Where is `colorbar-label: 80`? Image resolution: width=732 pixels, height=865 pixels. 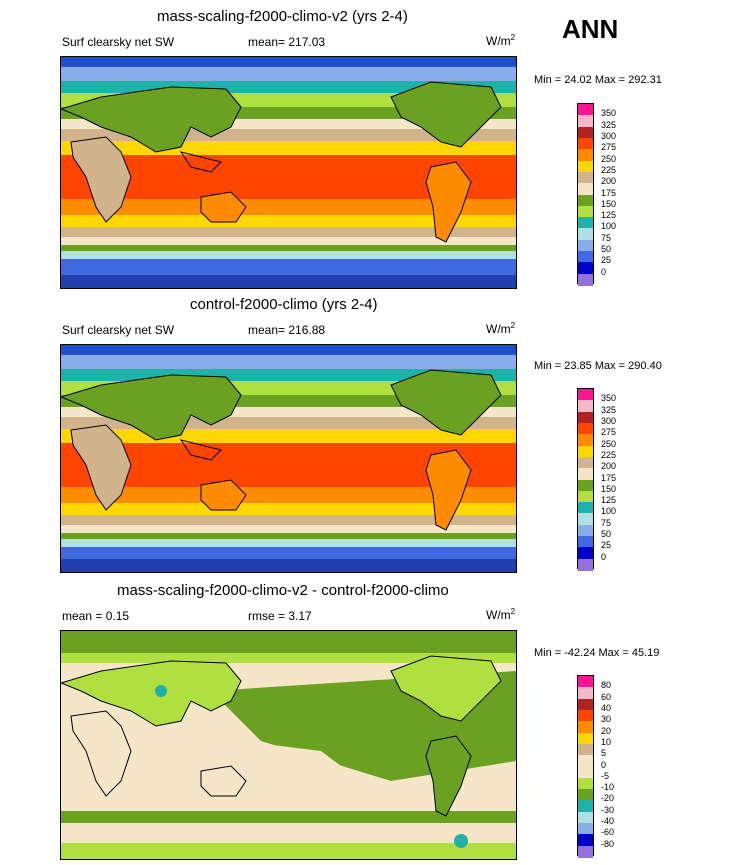 colorbar-label: 80 is located at coordinates (606, 685).